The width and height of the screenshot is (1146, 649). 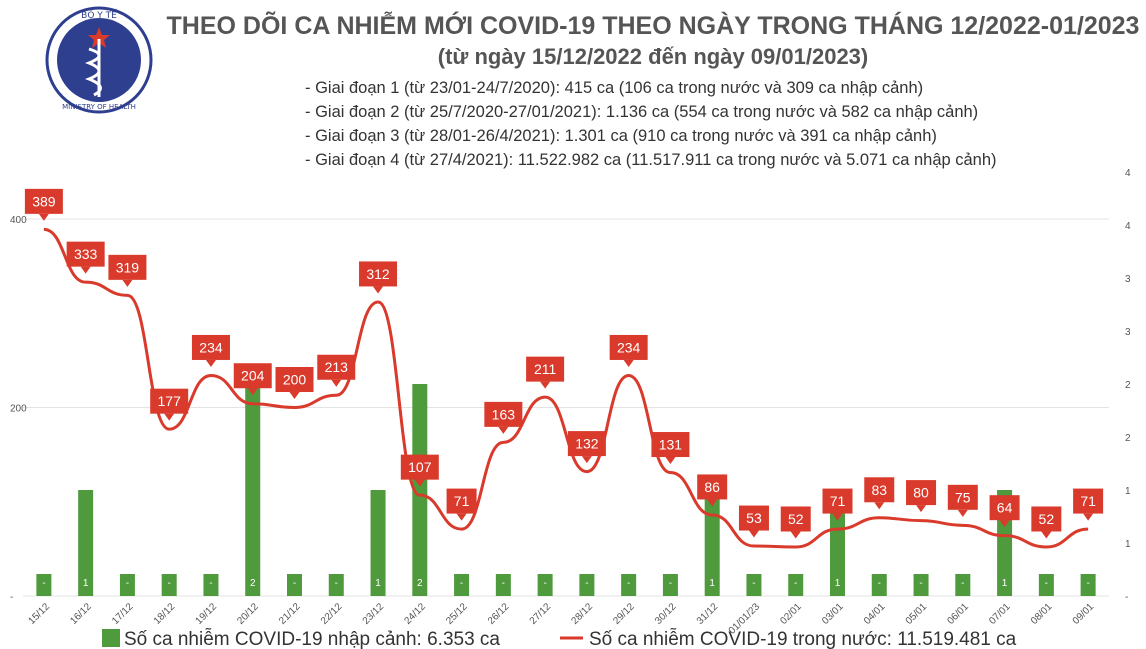 I want to click on x-tick-label: 15/12, so click(x=40, y=614).